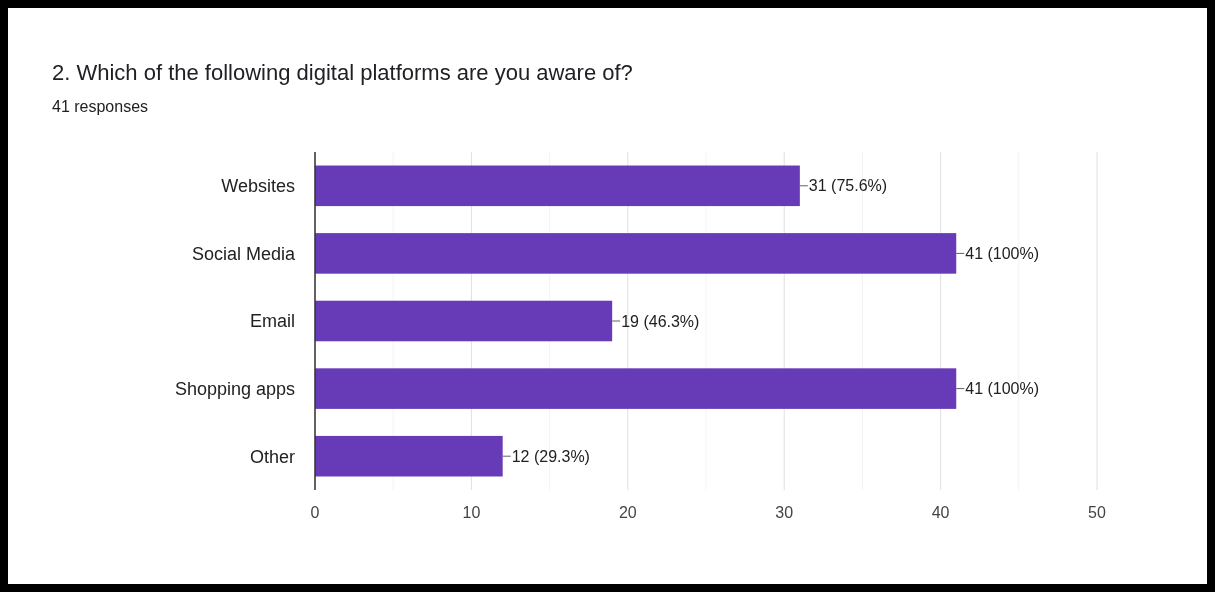 Image resolution: width=1217 pixels, height=592 pixels. I want to click on y-tick-label: Shopping apps, so click(234, 388).